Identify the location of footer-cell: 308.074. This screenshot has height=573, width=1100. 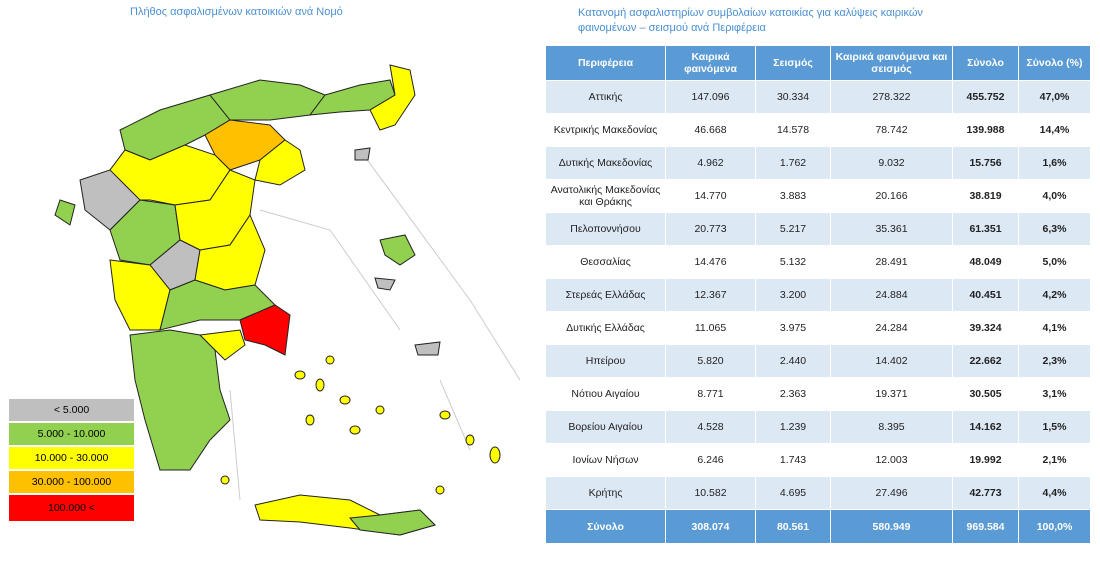
(710, 526).